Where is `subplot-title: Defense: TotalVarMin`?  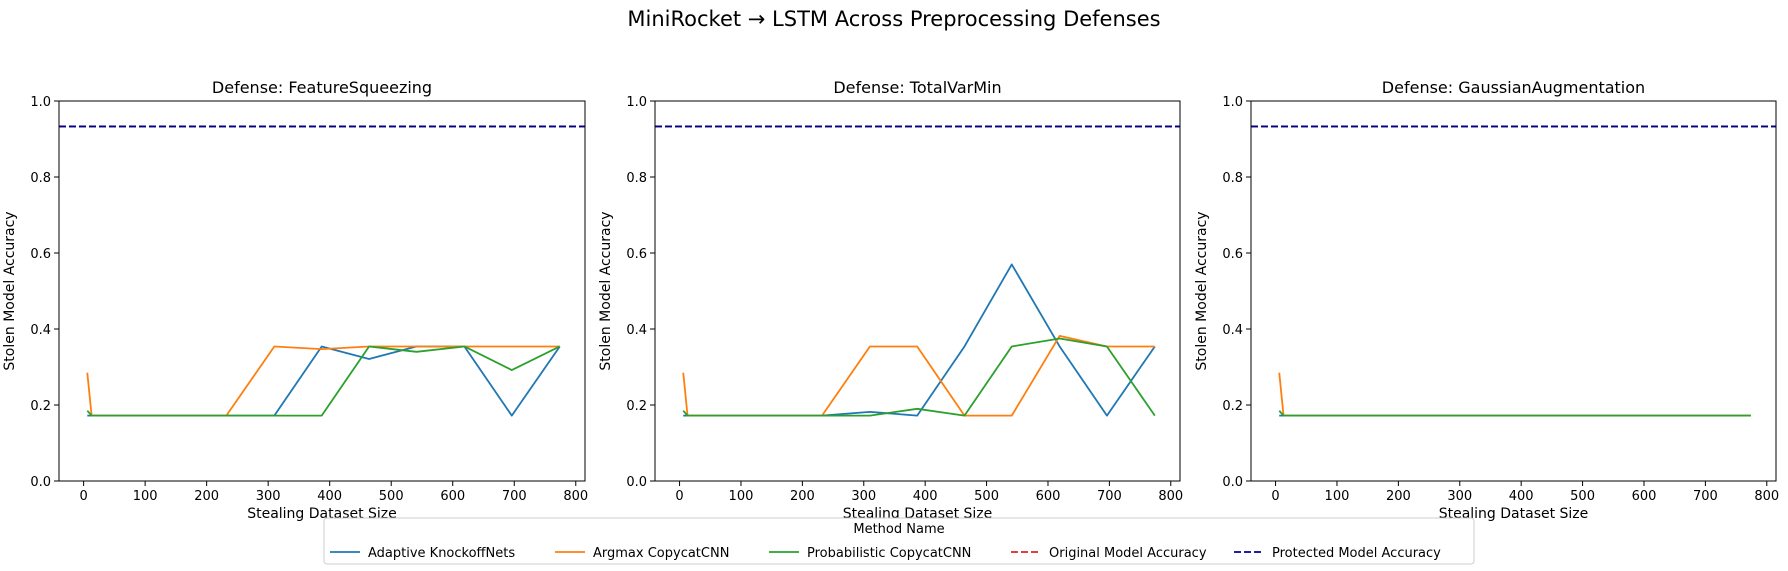
subplot-title: Defense: TotalVarMin is located at coordinates (917, 87).